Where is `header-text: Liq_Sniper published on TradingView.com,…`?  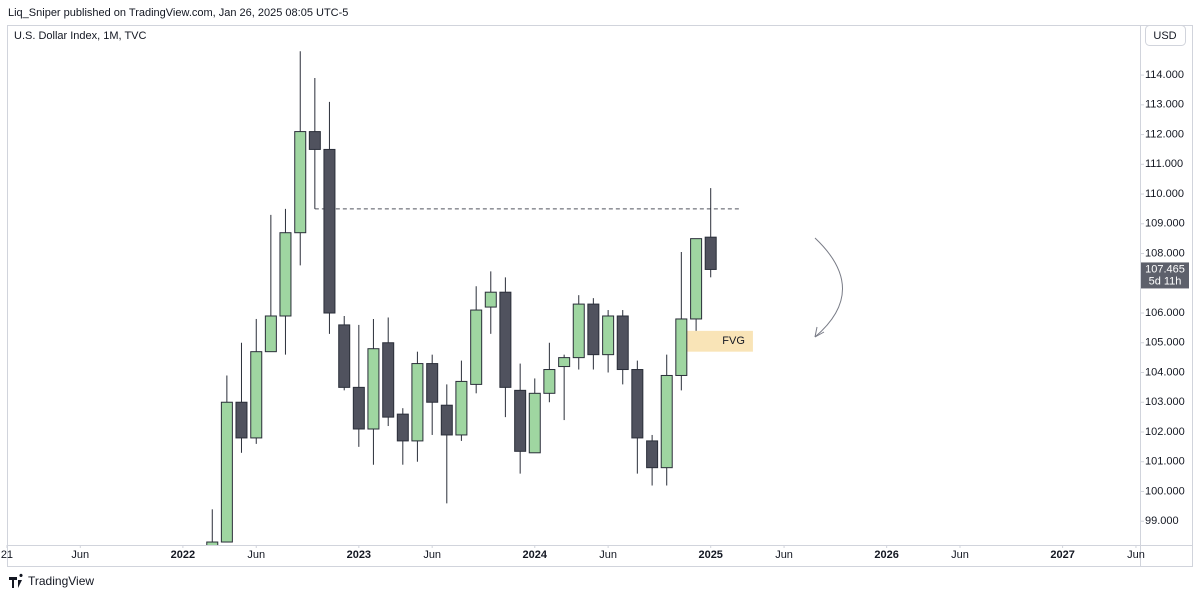
header-text: Liq_Sniper published on TradingView.com,… is located at coordinates (178, 13).